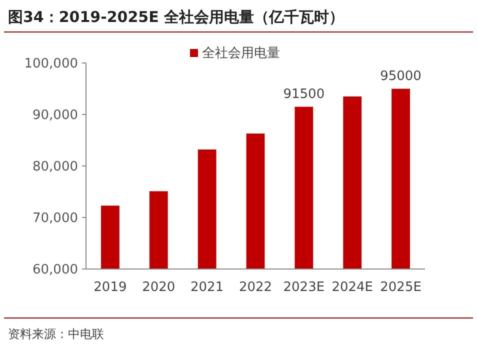 This screenshot has width=477, height=357. Describe the element at coordinates (110, 287) in the screenshot. I see `x-tick-label: 2019` at that location.